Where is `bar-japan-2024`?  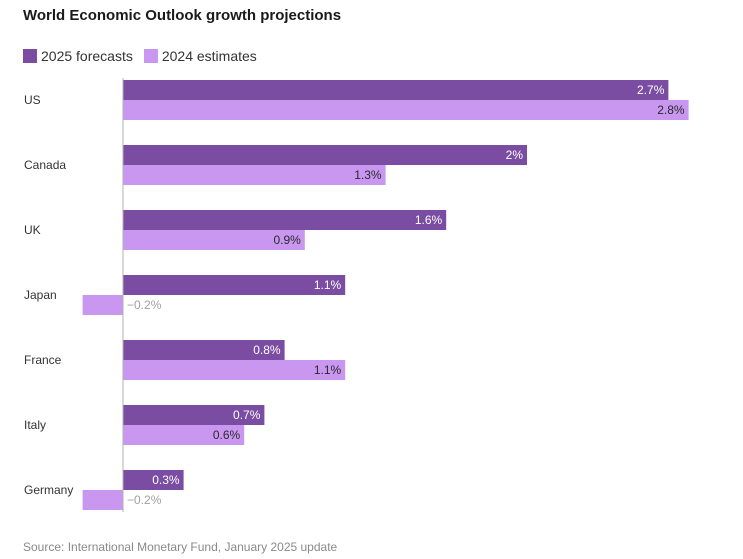
bar-japan-2024 is located at coordinates (102, 305).